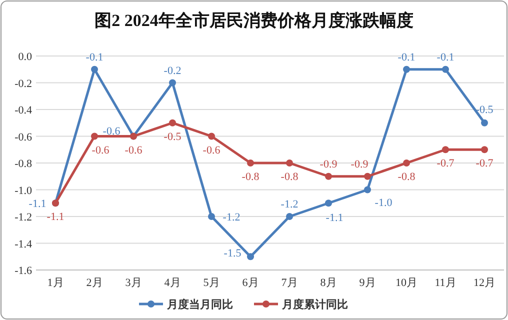 The image size is (508, 320). I want to click on data-label: -0.2, so click(173, 70).